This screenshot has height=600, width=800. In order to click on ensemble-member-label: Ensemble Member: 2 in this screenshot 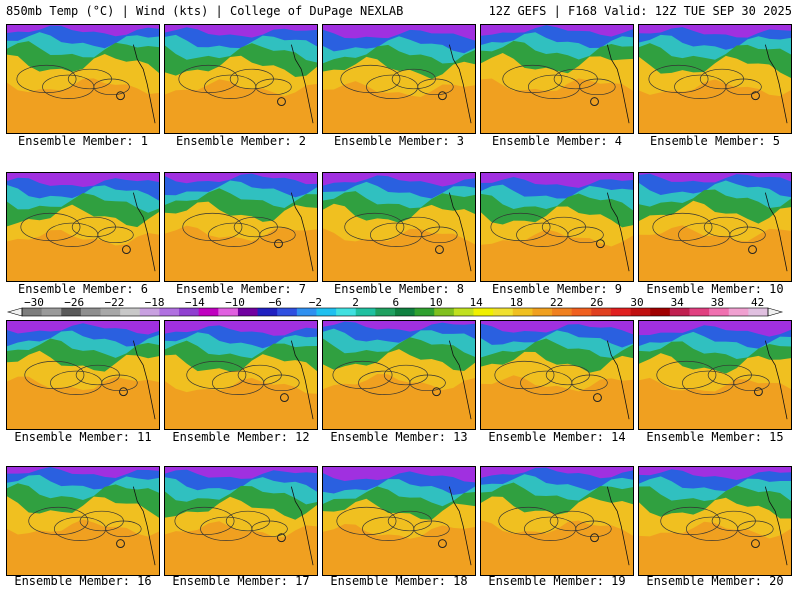, I will do `click(241, 141)`.